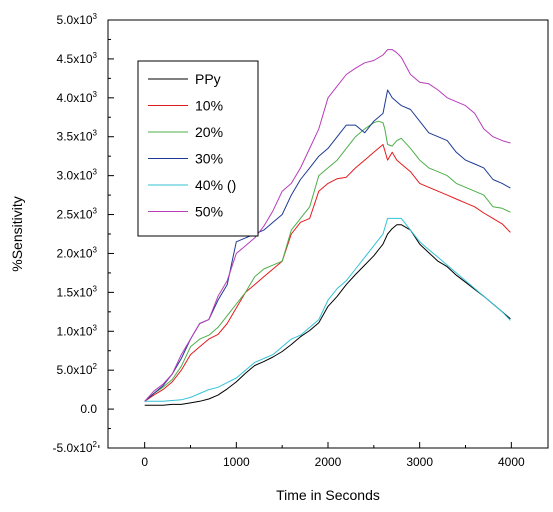  Describe the element at coordinates (77, 291) in the screenshot. I see `y-tick-label: 1.5x10³` at that location.